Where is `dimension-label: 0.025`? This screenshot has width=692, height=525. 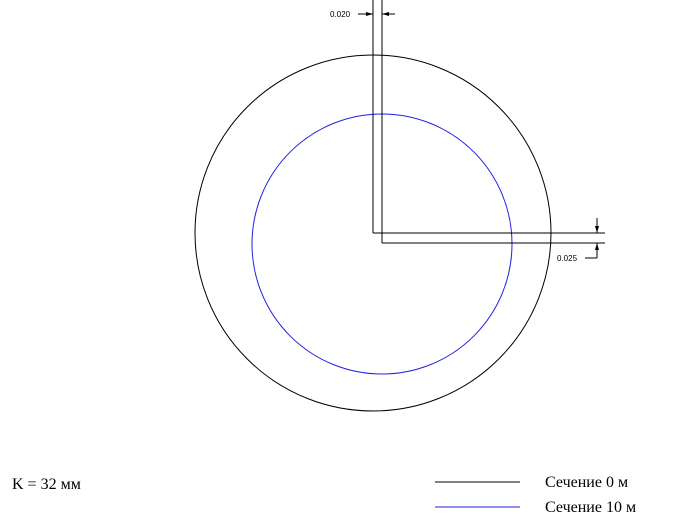 dimension-label: 0.025 is located at coordinates (567, 258).